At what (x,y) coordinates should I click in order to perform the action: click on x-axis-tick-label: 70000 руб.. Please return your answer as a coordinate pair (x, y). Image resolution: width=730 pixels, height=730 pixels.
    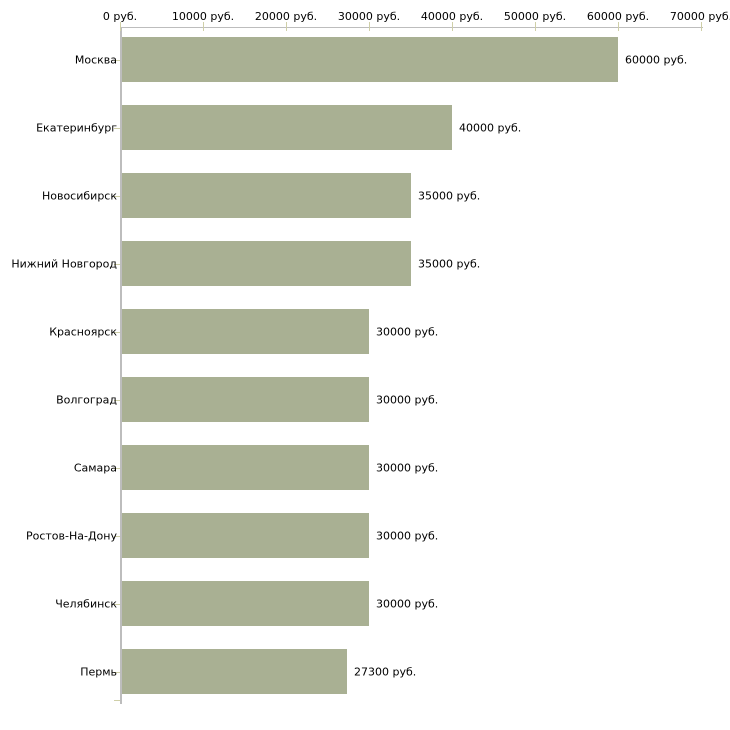
    Looking at the image, I should click on (699, 16).